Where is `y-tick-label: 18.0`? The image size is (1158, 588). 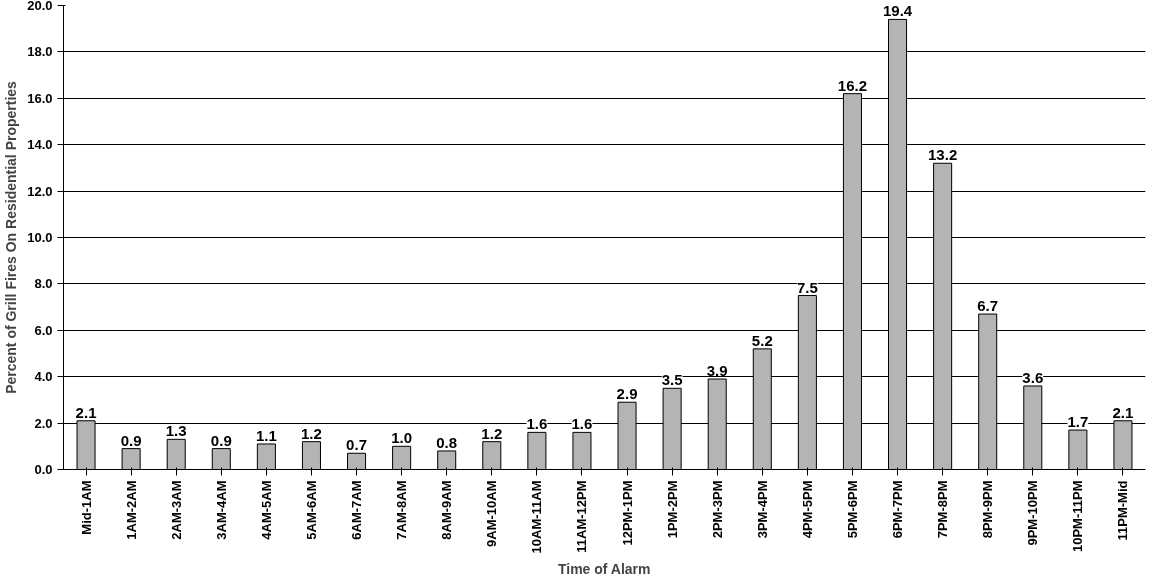 y-tick-label: 18.0 is located at coordinates (40, 52).